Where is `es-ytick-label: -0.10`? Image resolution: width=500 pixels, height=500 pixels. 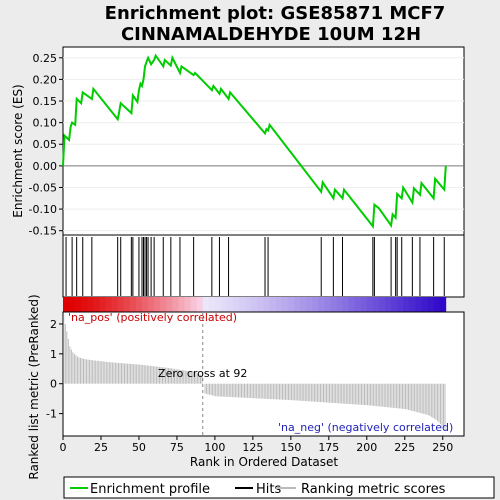 es-ytick-label: -0.10 is located at coordinates (43, 209).